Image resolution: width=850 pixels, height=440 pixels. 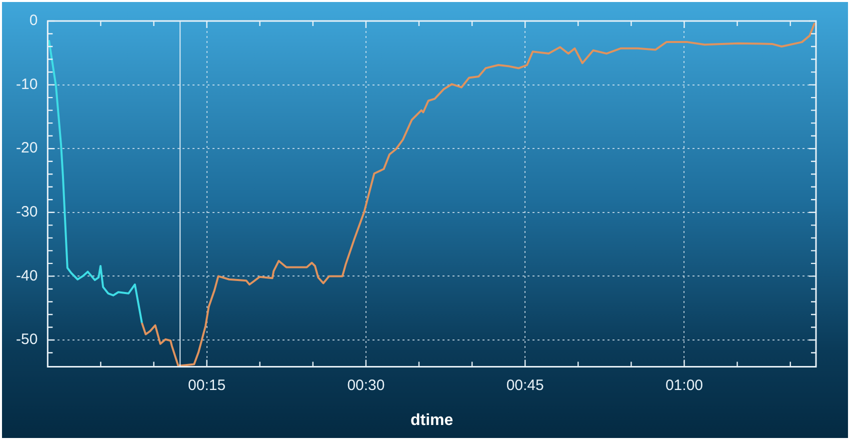 What do you see at coordinates (27, 275) in the screenshot?
I see `y-tick-label: -40` at bounding box center [27, 275].